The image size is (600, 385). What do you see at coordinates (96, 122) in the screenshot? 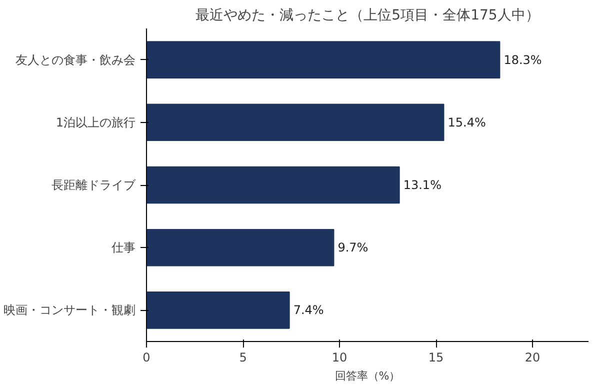
I see `y-tick-label: 1泊以上の旅行` at bounding box center [96, 122].